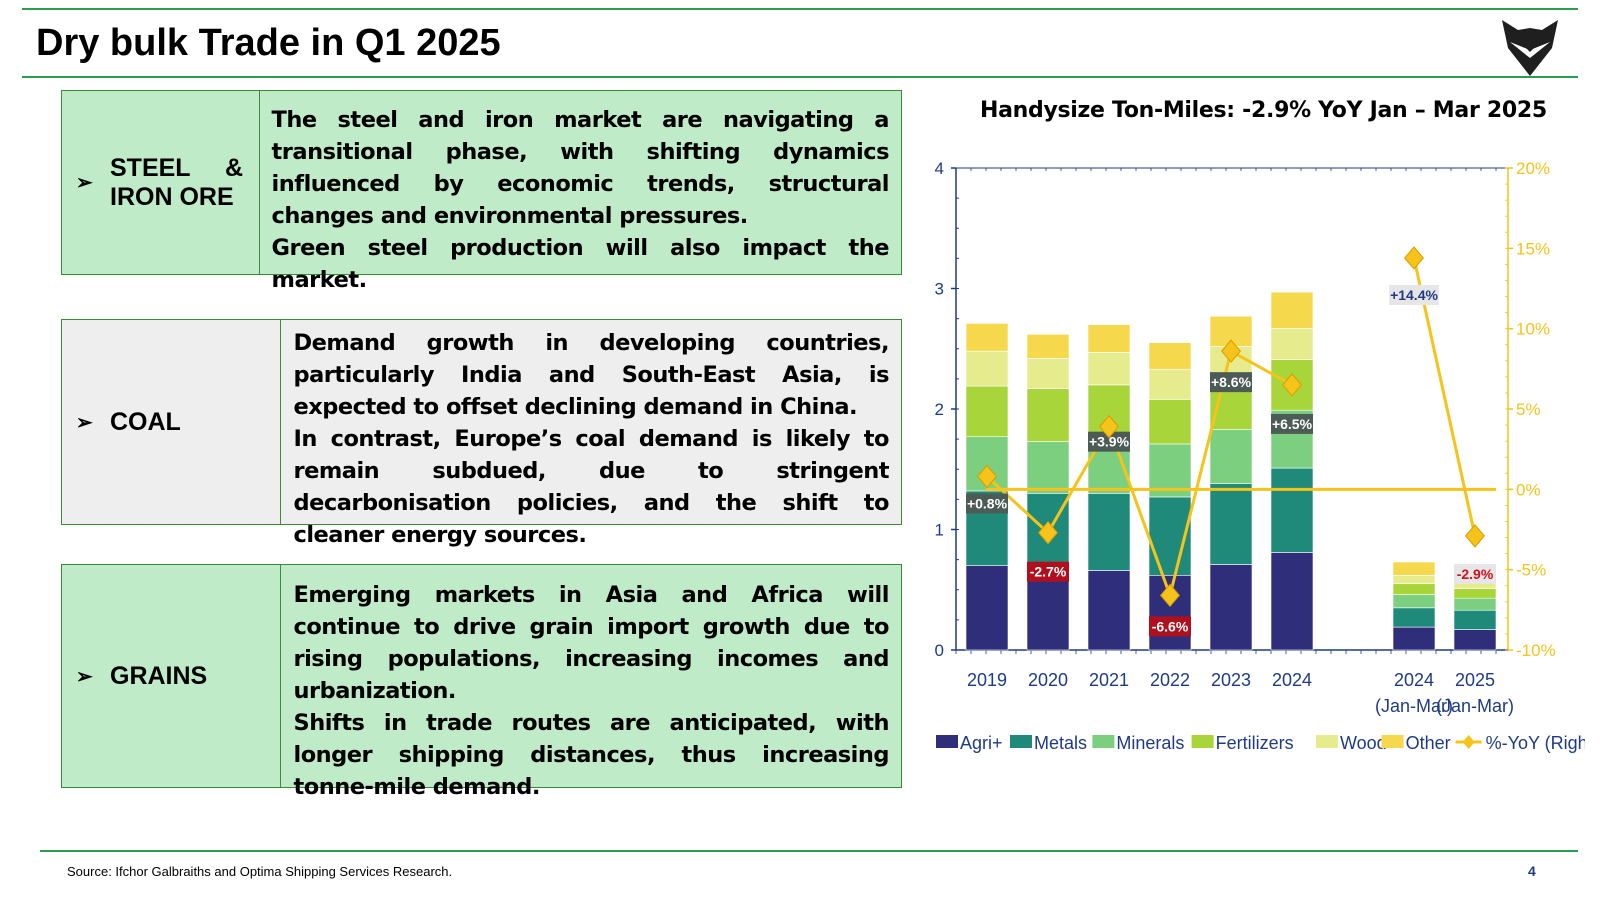 Image resolution: width=1600 pixels, height=900 pixels. I want to click on legend-label: Minerals, so click(1150, 743).